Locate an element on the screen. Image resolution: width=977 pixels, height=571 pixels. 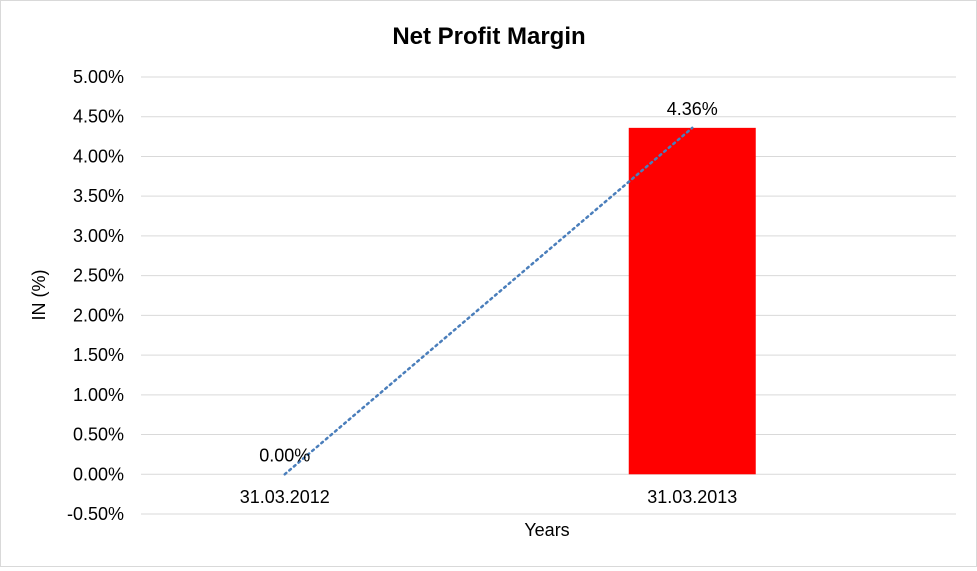
y-tick-label: 5.00% is located at coordinates (98, 77).